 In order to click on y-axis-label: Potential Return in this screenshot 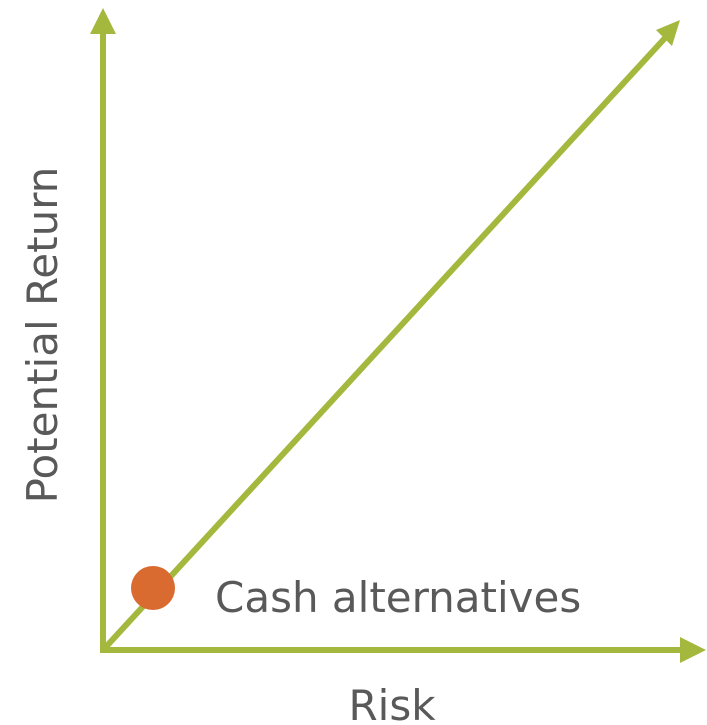, I will do `click(42, 335)`.